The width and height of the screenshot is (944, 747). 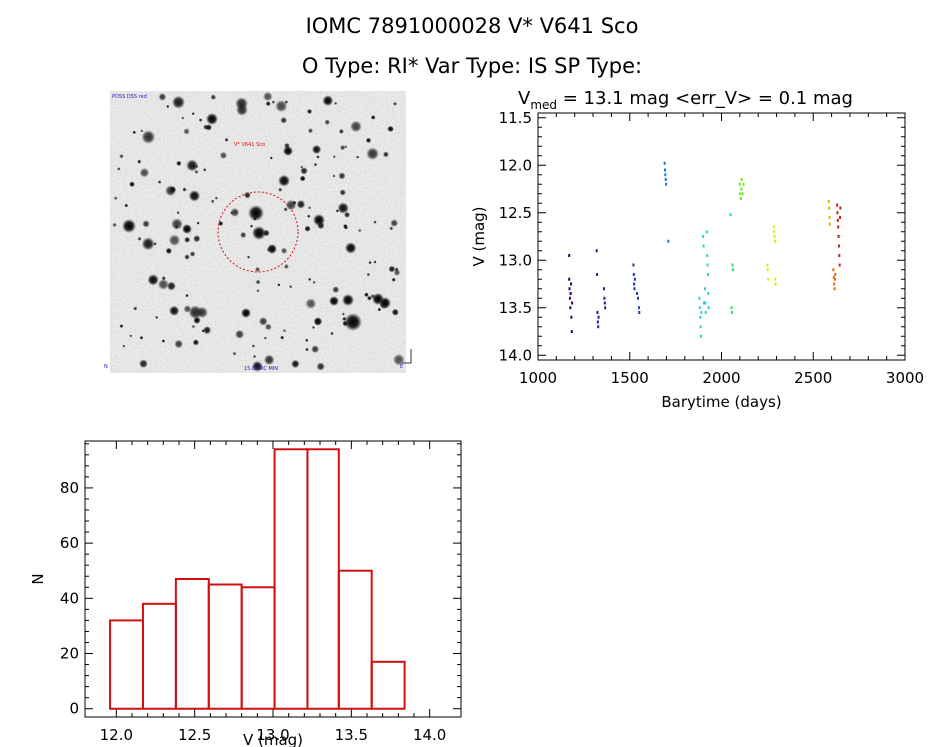 What do you see at coordinates (538, 378) in the screenshot?
I see `lc-xtick-label: 1000` at bounding box center [538, 378].